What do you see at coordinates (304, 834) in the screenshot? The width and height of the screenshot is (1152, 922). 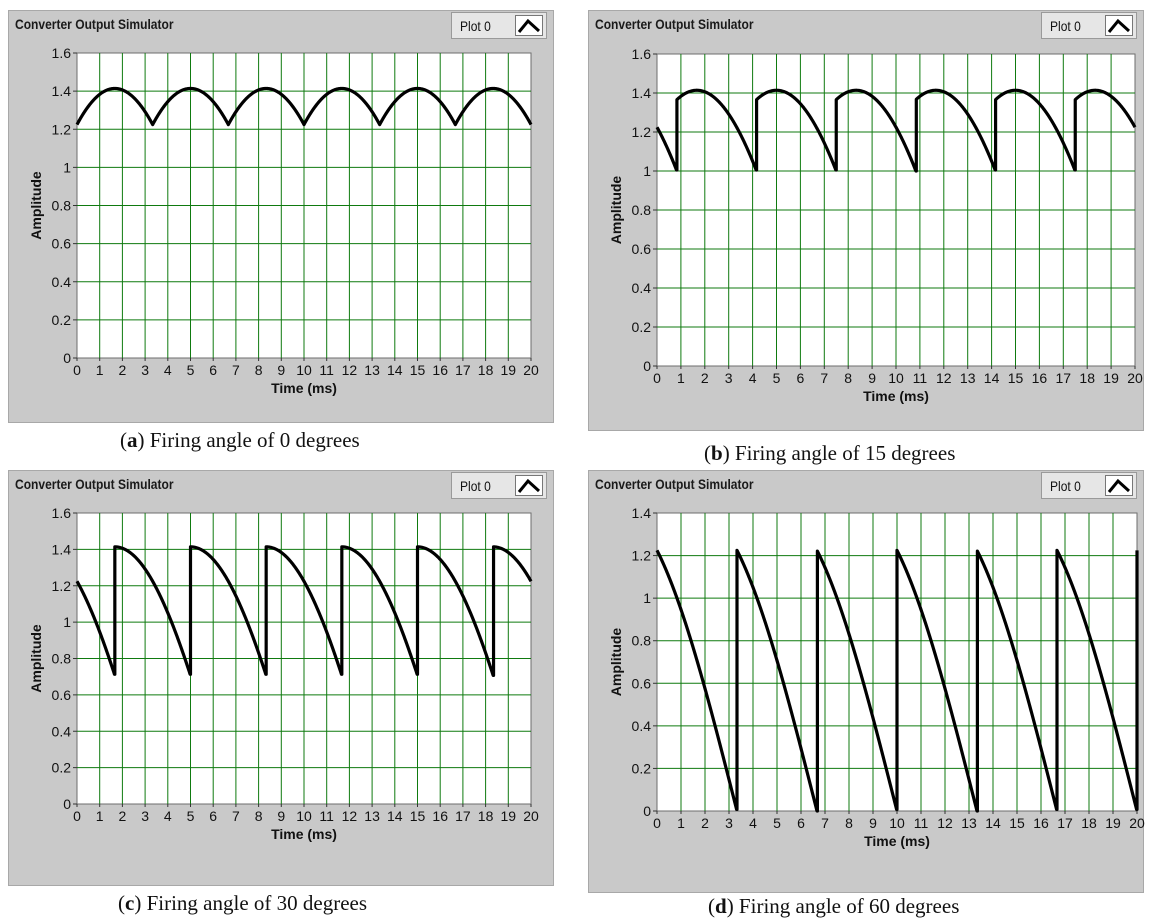 I see `x-axis-label: Time (ms)` at bounding box center [304, 834].